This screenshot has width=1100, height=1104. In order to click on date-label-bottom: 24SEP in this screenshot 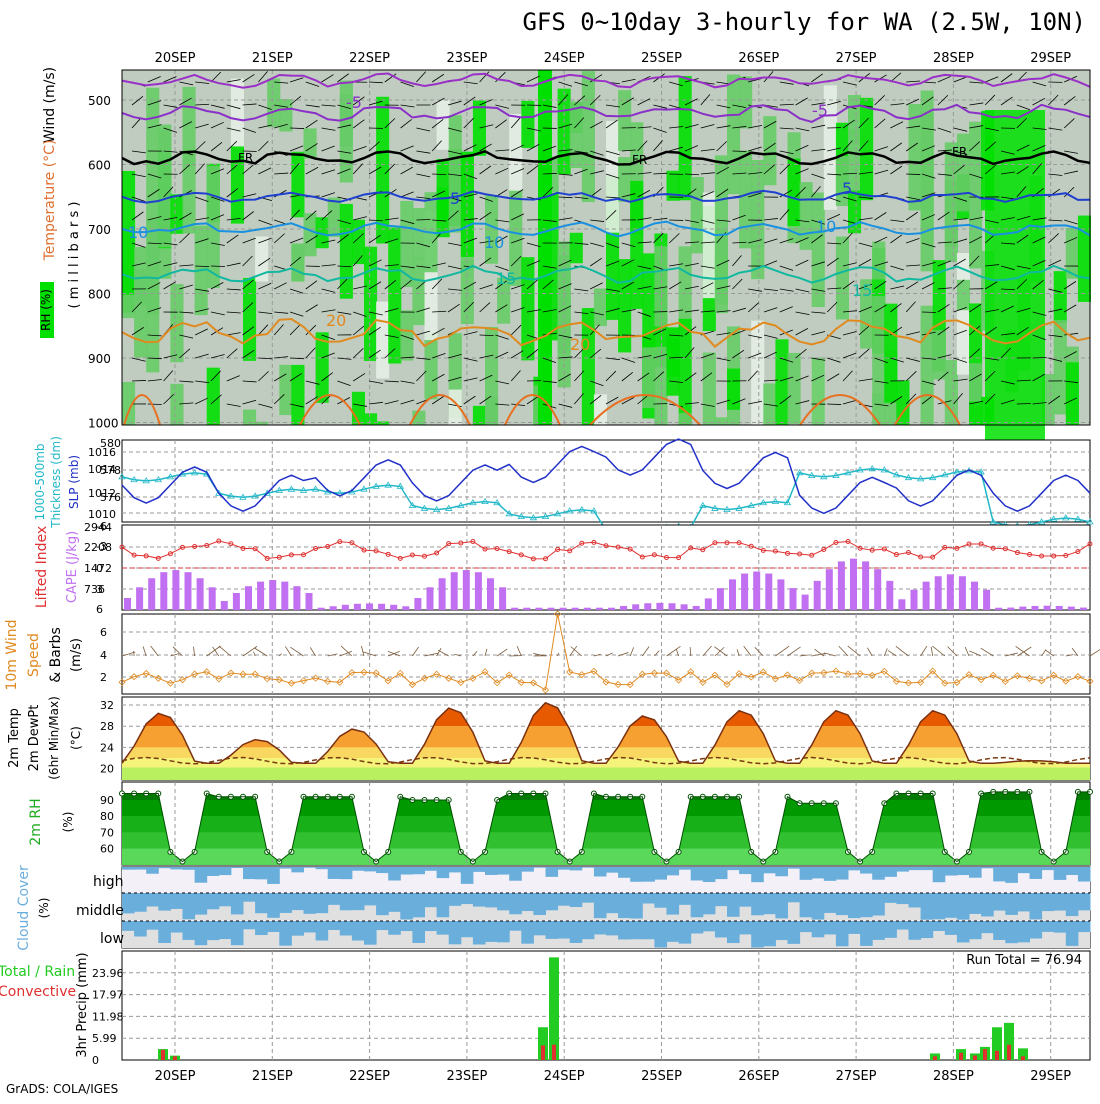, I will do `click(564, 1076)`.